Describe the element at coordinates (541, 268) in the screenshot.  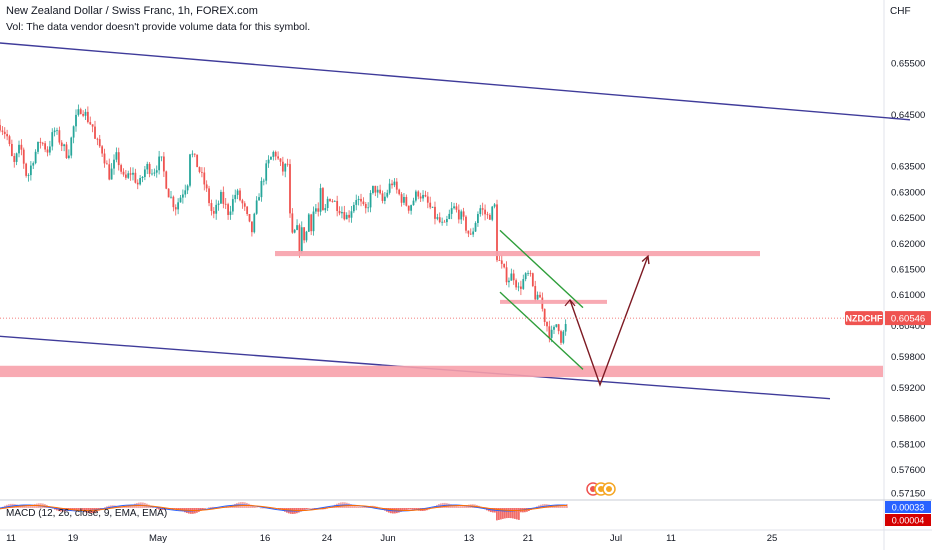
I see `channel-line` at that location.